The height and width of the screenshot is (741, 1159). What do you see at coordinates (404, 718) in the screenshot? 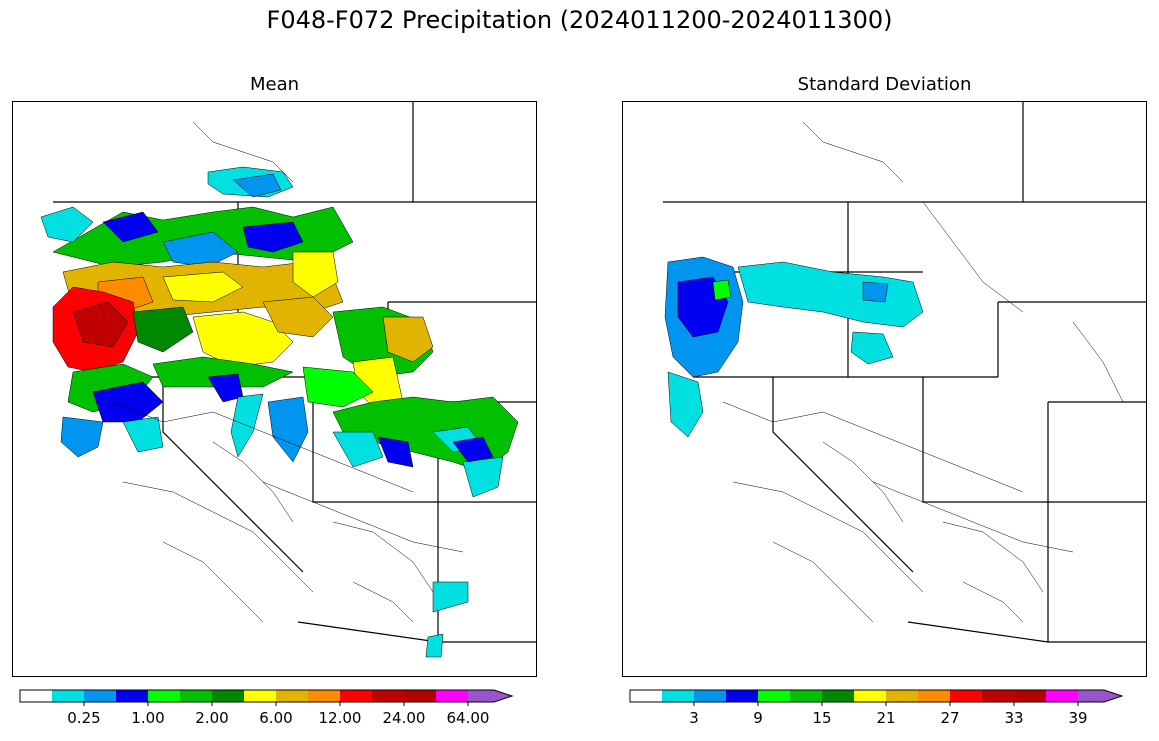
I see `mean-colorbar-tick-label: 24.00` at bounding box center [404, 718].